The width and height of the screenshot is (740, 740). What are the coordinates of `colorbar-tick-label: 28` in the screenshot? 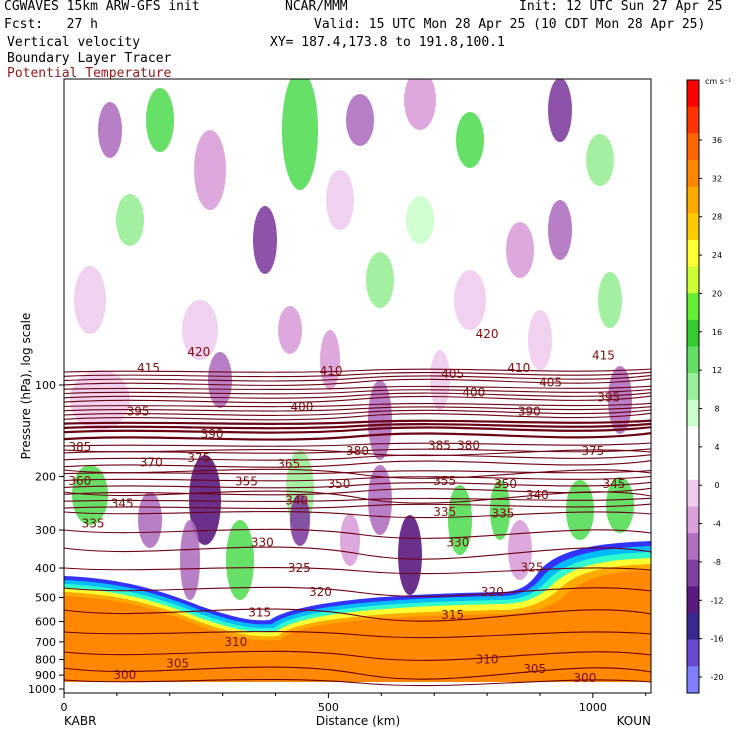 It's located at (717, 217).